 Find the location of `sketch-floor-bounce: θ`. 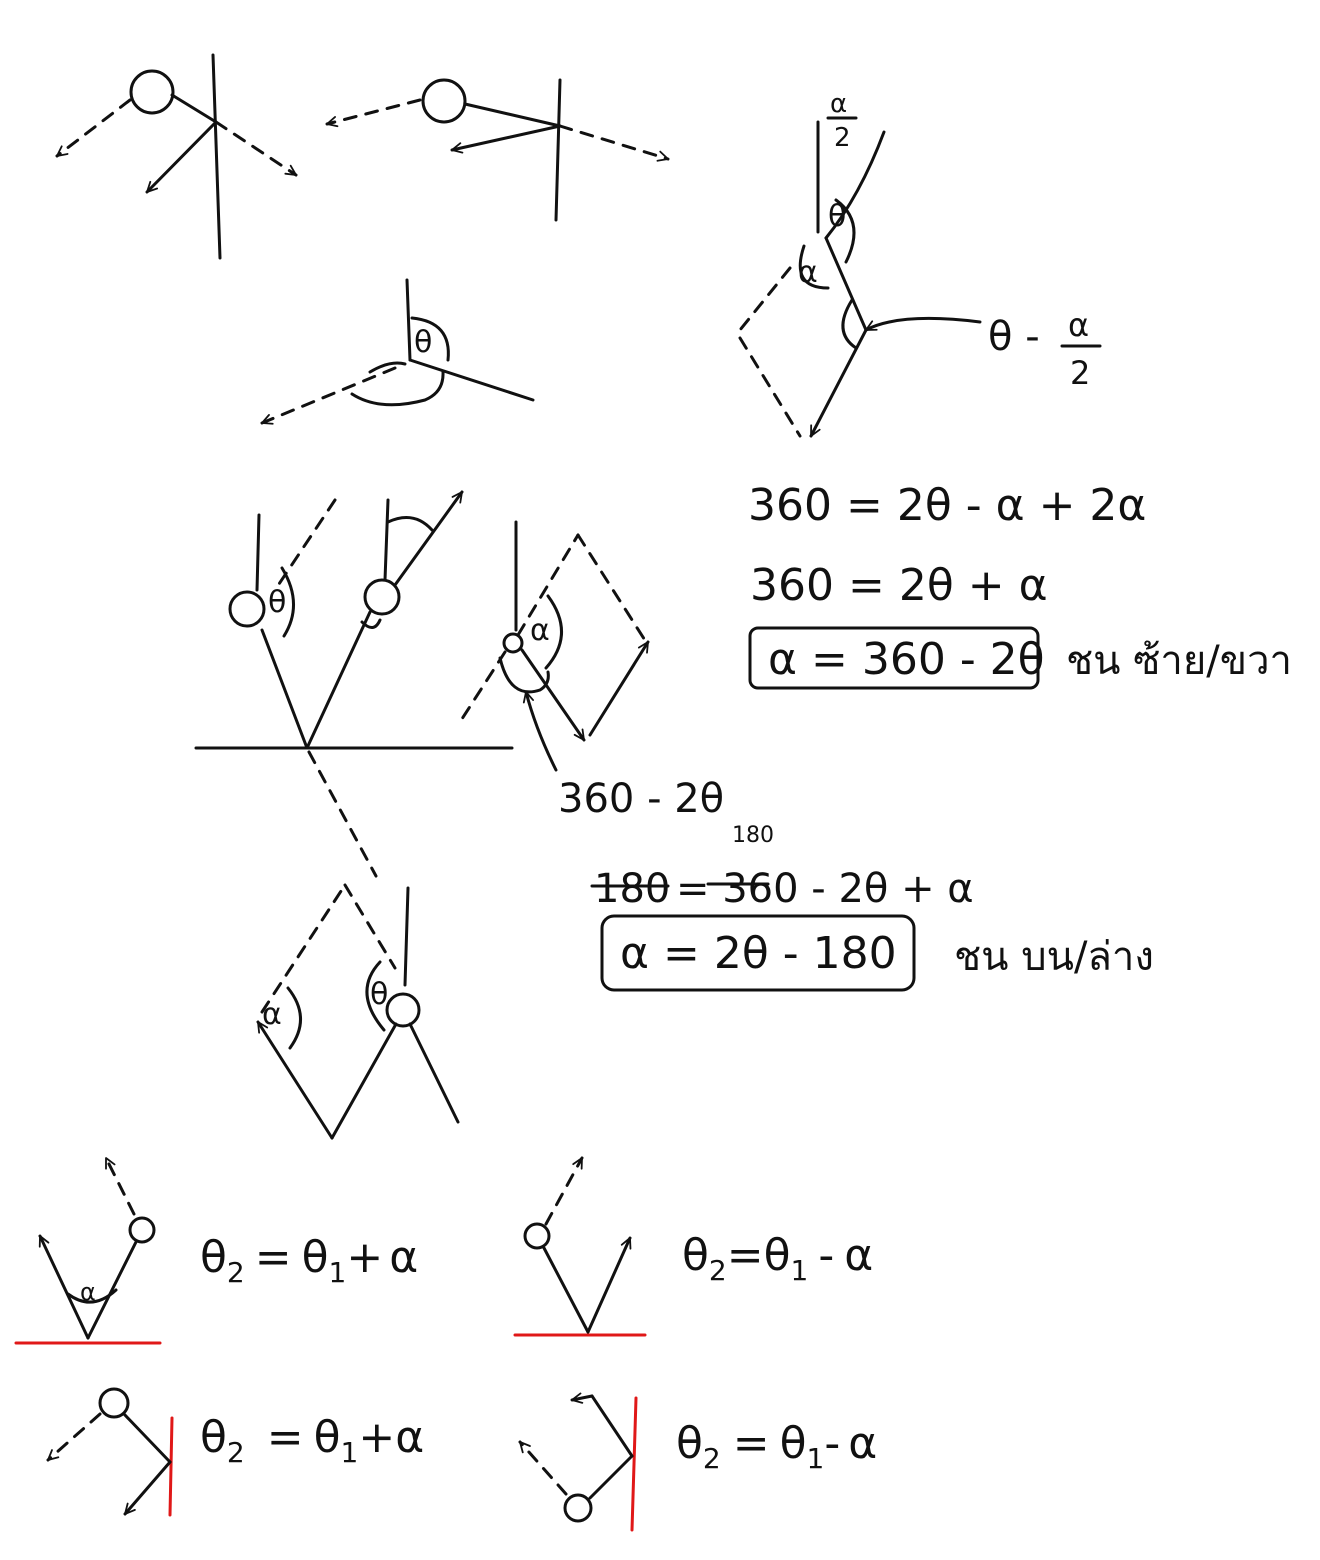

sketch-floor-bounce: θ is located at coordinates (354, 684).